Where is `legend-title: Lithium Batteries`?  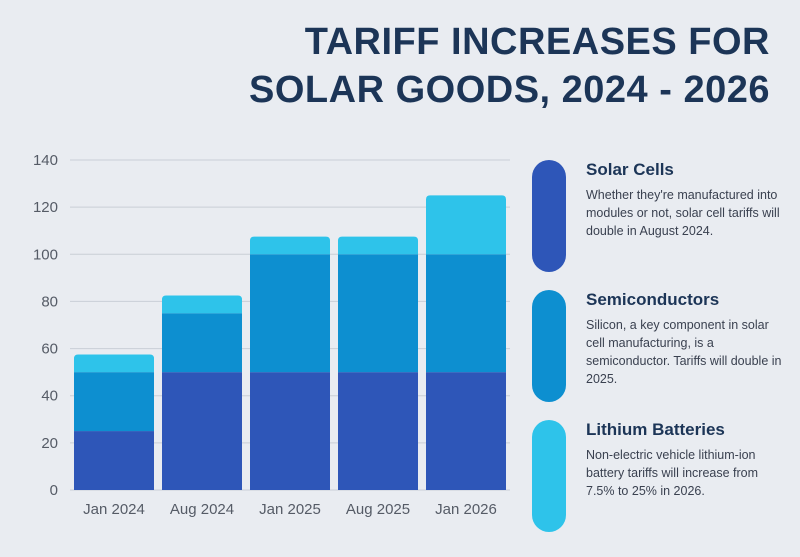
legend-title: Lithium Batteries is located at coordinates (655, 429).